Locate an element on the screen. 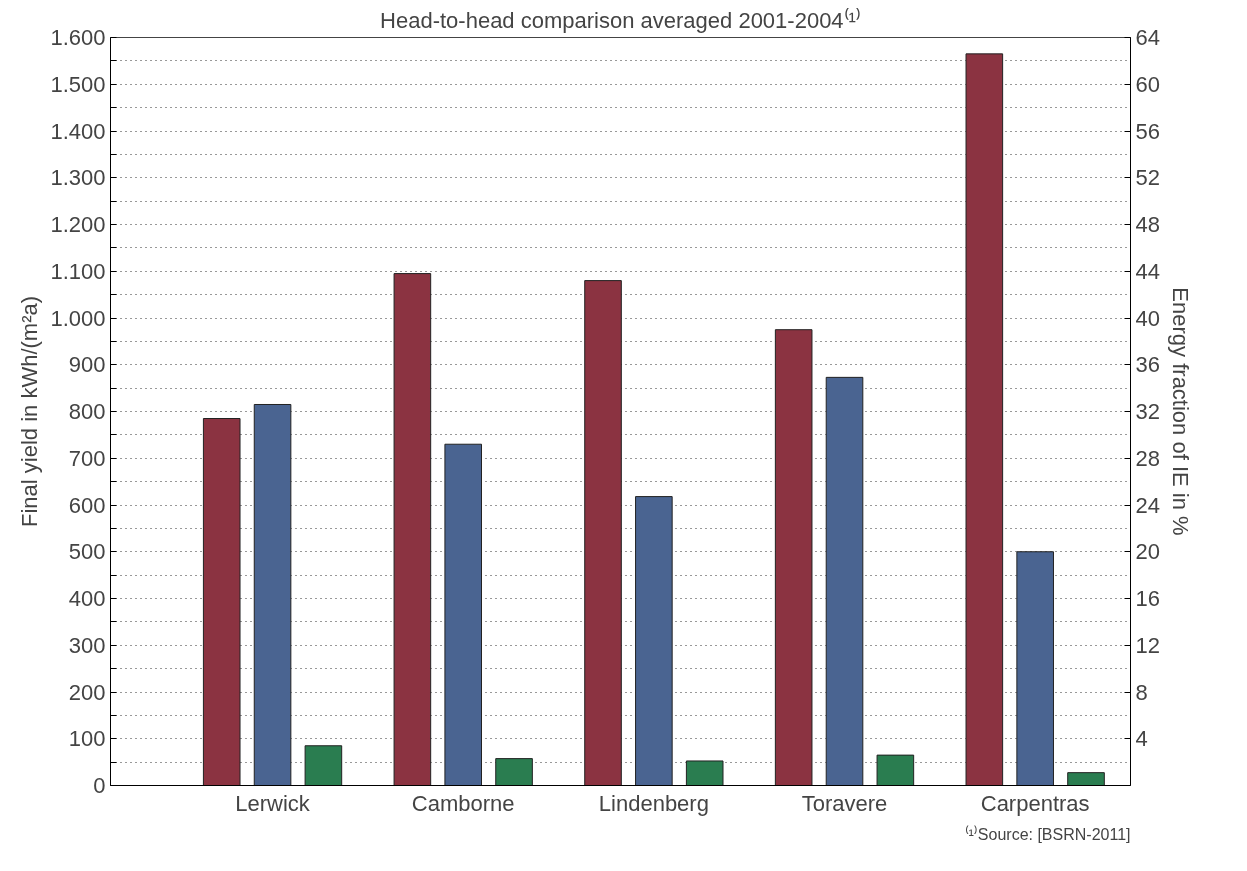 The height and width of the screenshot is (871, 1247). text: ⁽¹⁾Source: [BSRN-2011] is located at coordinates (1047, 833).